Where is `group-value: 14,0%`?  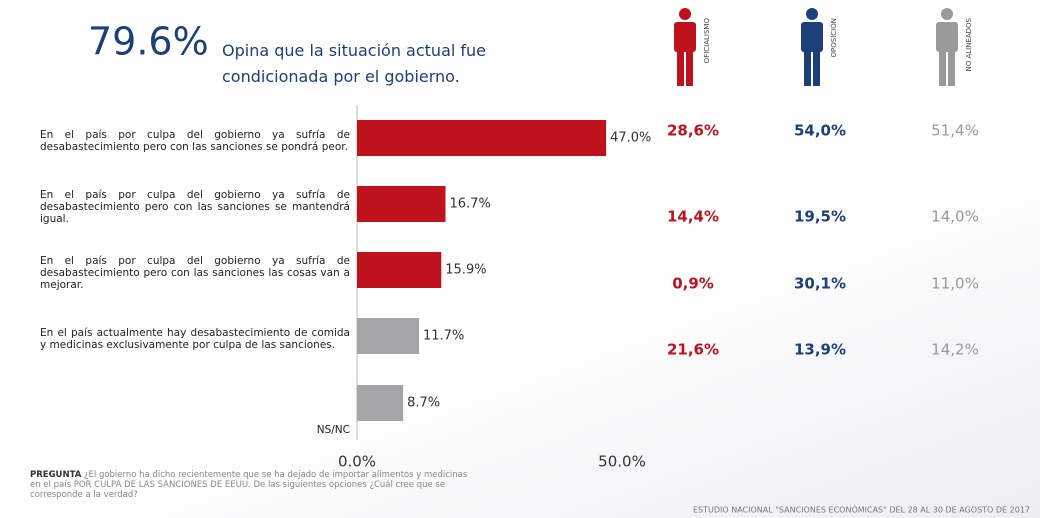 group-value: 14,0% is located at coordinates (955, 217).